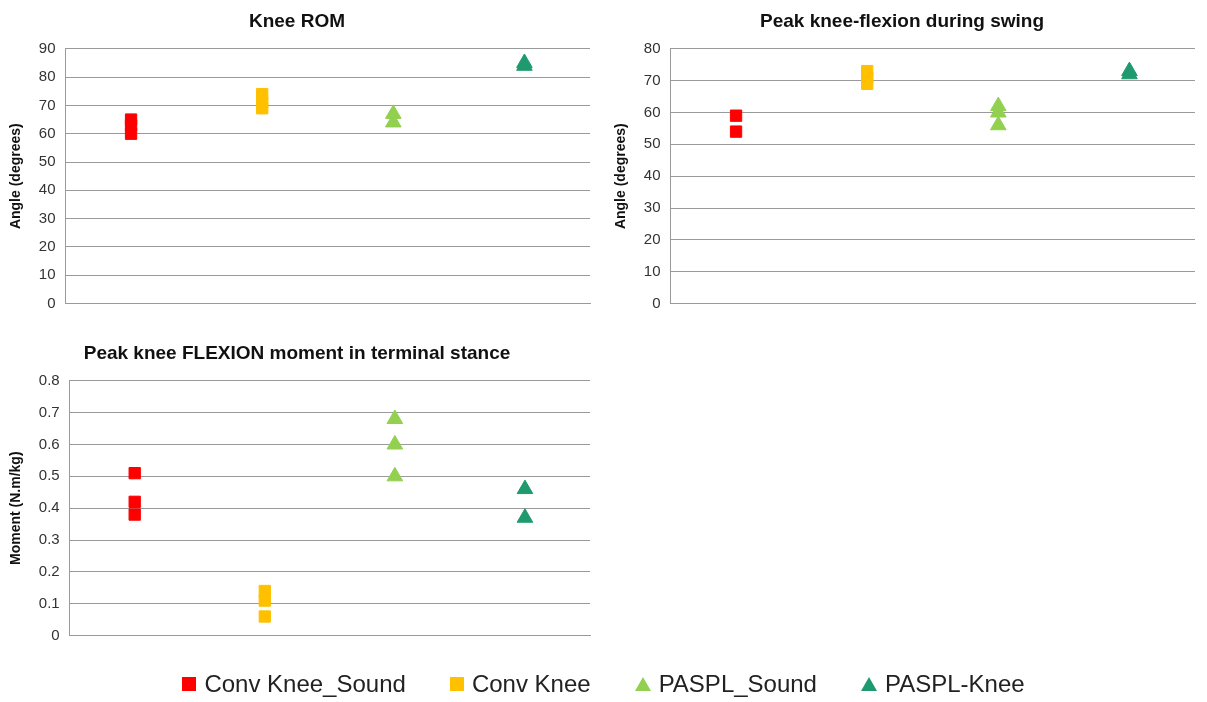 The image size is (1207, 702). I want to click on y-tick-label: 0.1, so click(49, 602).